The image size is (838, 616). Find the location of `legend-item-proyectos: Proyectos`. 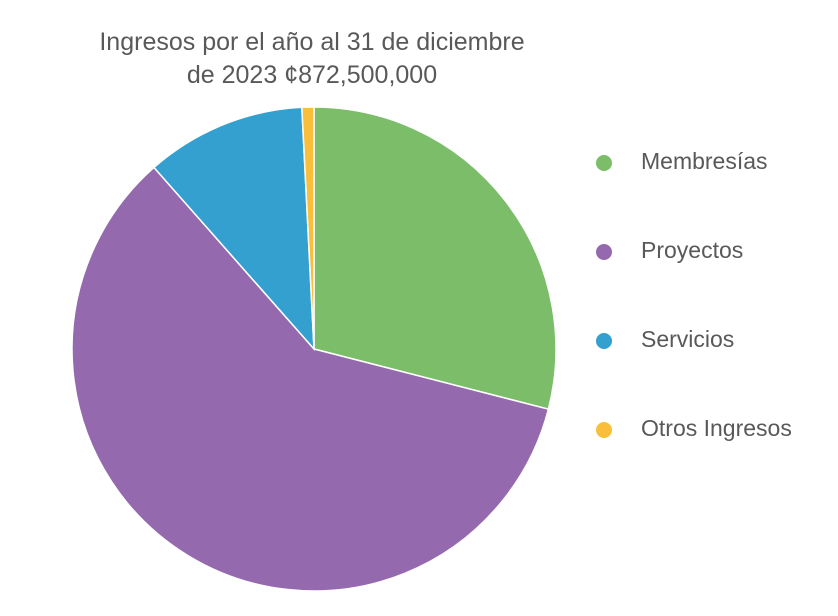

legend-item-proyectos: Proyectos is located at coordinates (711, 273).